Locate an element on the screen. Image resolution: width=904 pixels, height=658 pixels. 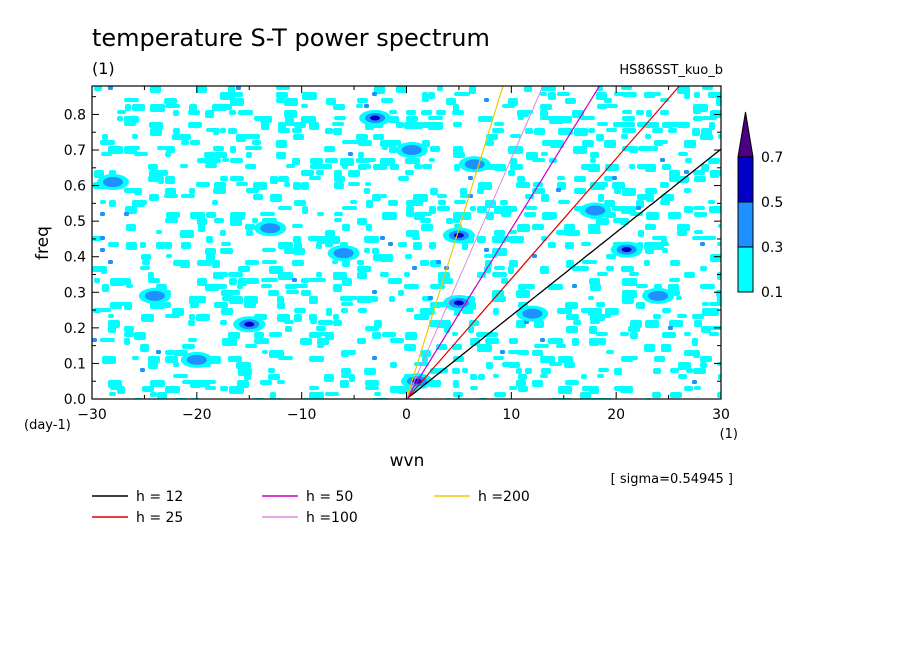
legend-label: h =200 is located at coordinates (504, 497).